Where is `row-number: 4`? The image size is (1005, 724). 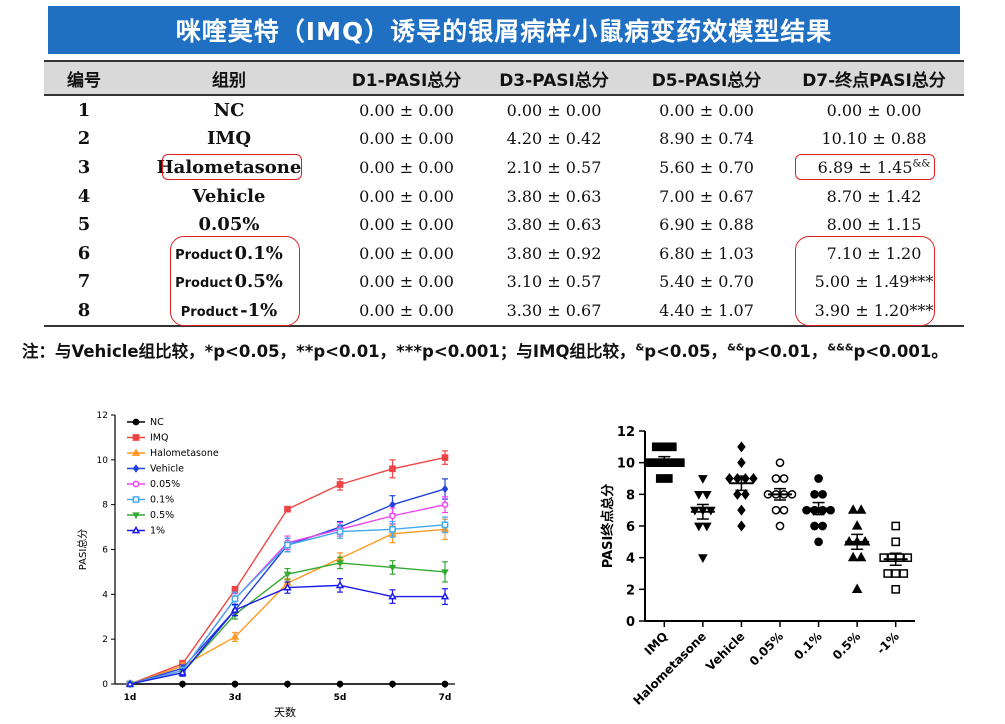 row-number: 4 is located at coordinates (84, 196).